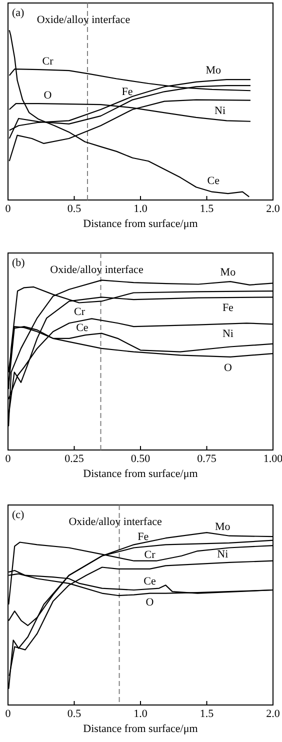  What do you see at coordinates (272, 459) in the screenshot?
I see `x-tick-label: 1.00` at bounding box center [272, 459].